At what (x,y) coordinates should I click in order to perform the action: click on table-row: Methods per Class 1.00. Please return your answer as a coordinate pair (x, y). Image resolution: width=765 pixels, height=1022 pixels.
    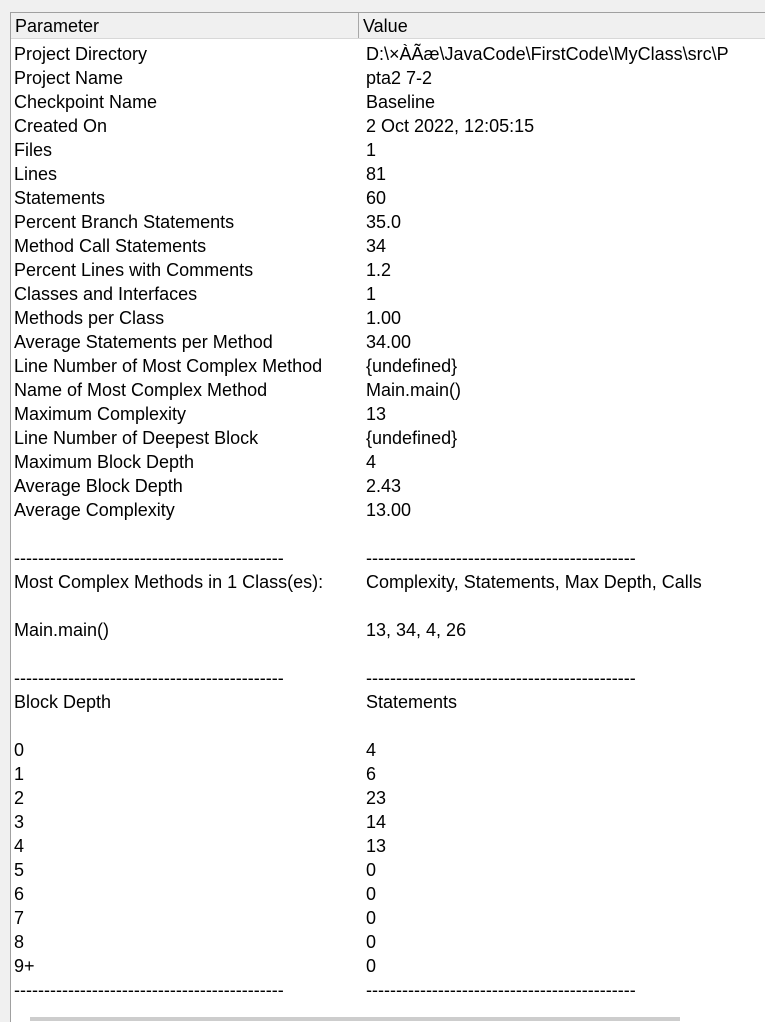
    Looking at the image, I should click on (388, 318).